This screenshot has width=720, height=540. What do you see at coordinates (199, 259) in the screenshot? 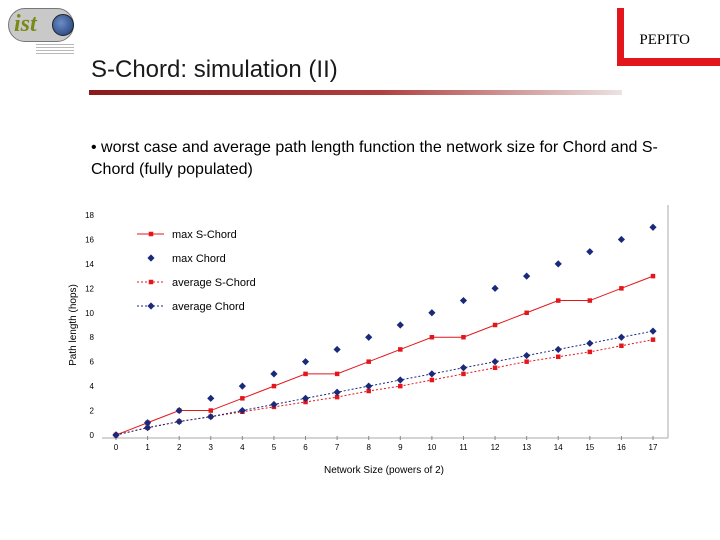
I see `legend-label: max Chord` at bounding box center [199, 259].